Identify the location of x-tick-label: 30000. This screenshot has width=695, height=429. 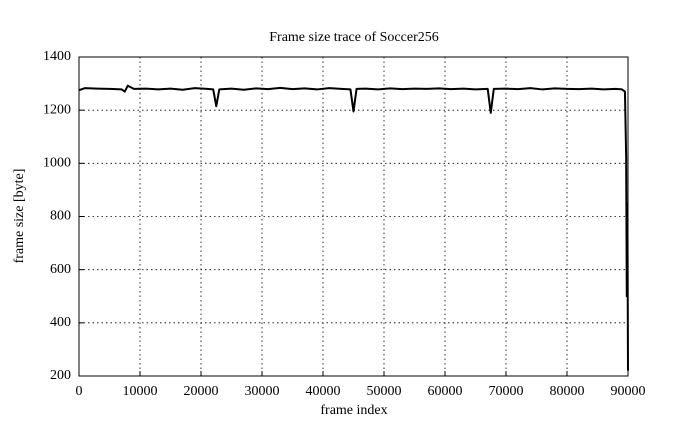
(262, 391).